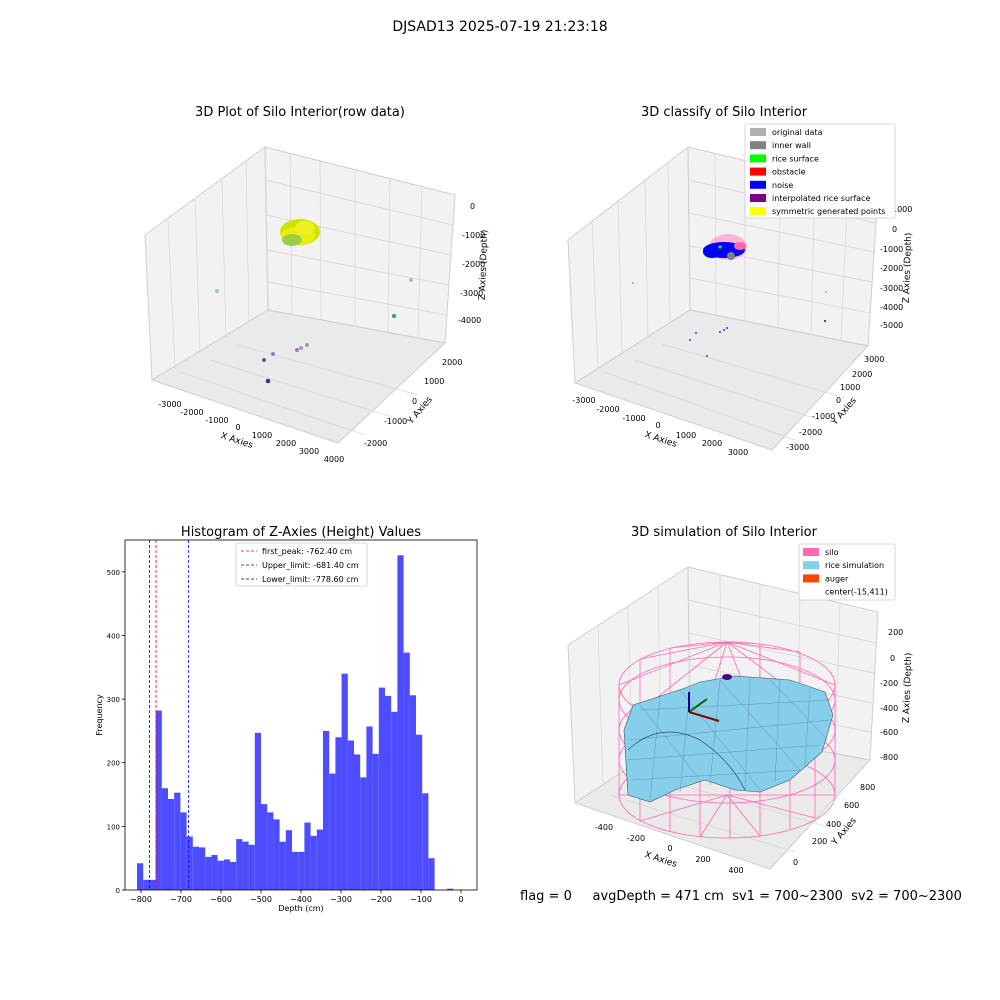 Image resolution: width=1000 pixels, height=1000 pixels. I want to click on legend-label: interpolated rice surface, so click(821, 198).